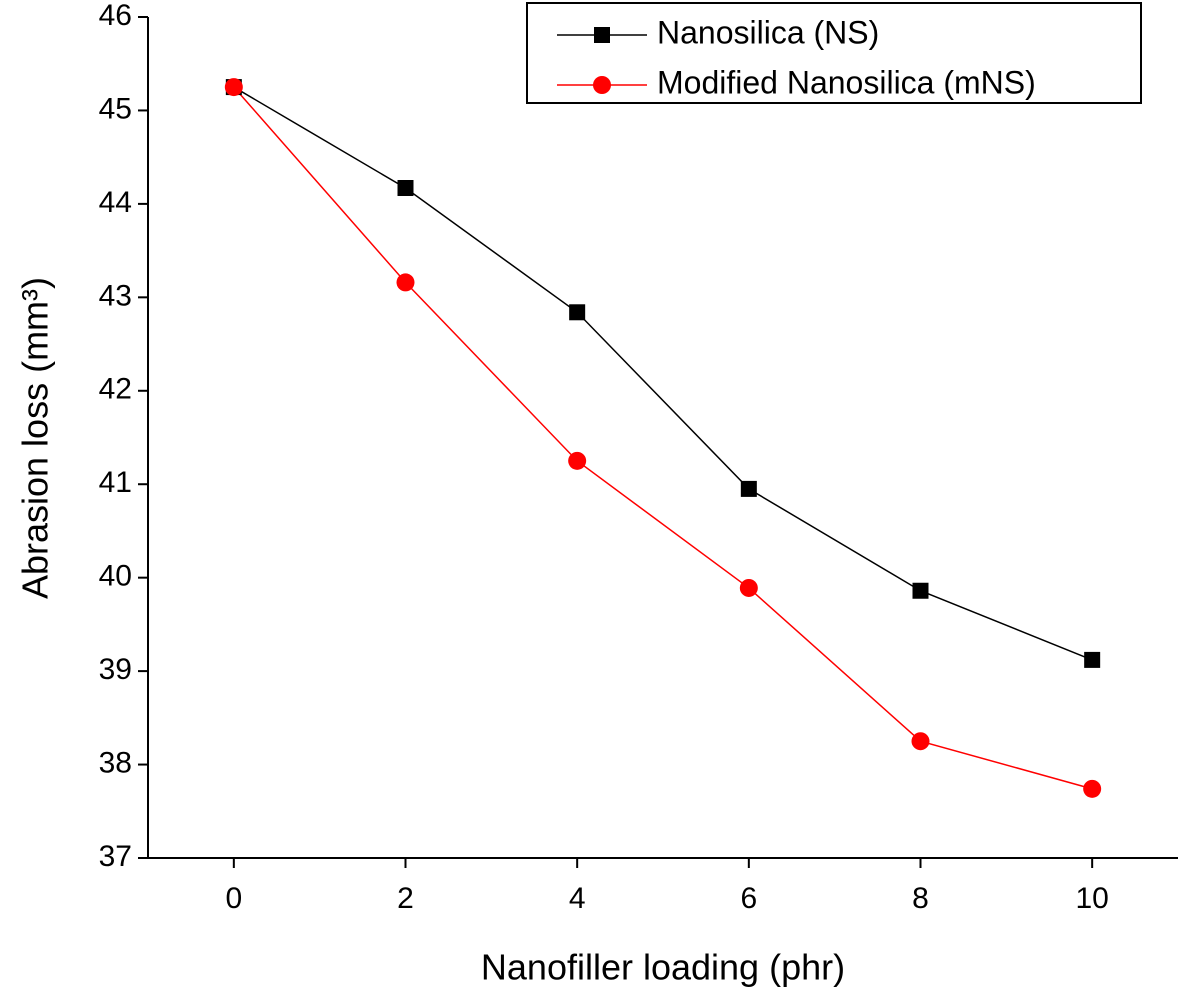 This screenshot has height=996, width=1181. Describe the element at coordinates (115, 295) in the screenshot. I see `y-tick-label: 43` at that location.